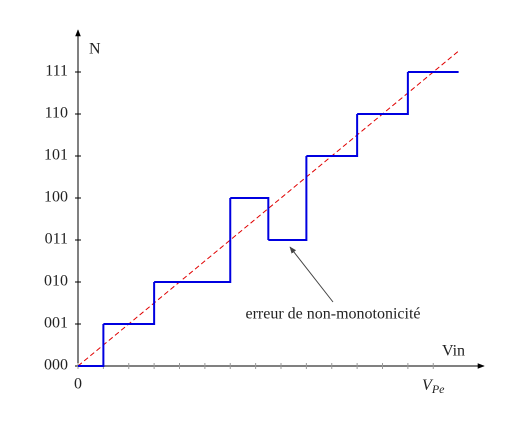  I want to click on y-tick-label: 011, so click(56, 239).